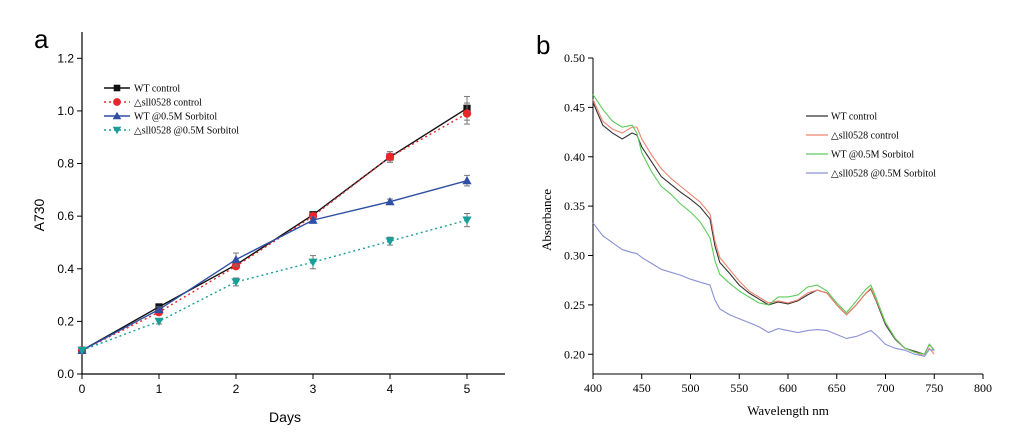 The image size is (1024, 445). What do you see at coordinates (574, 305) in the screenshot?
I see `y-tick-label: 0.25` at bounding box center [574, 305].